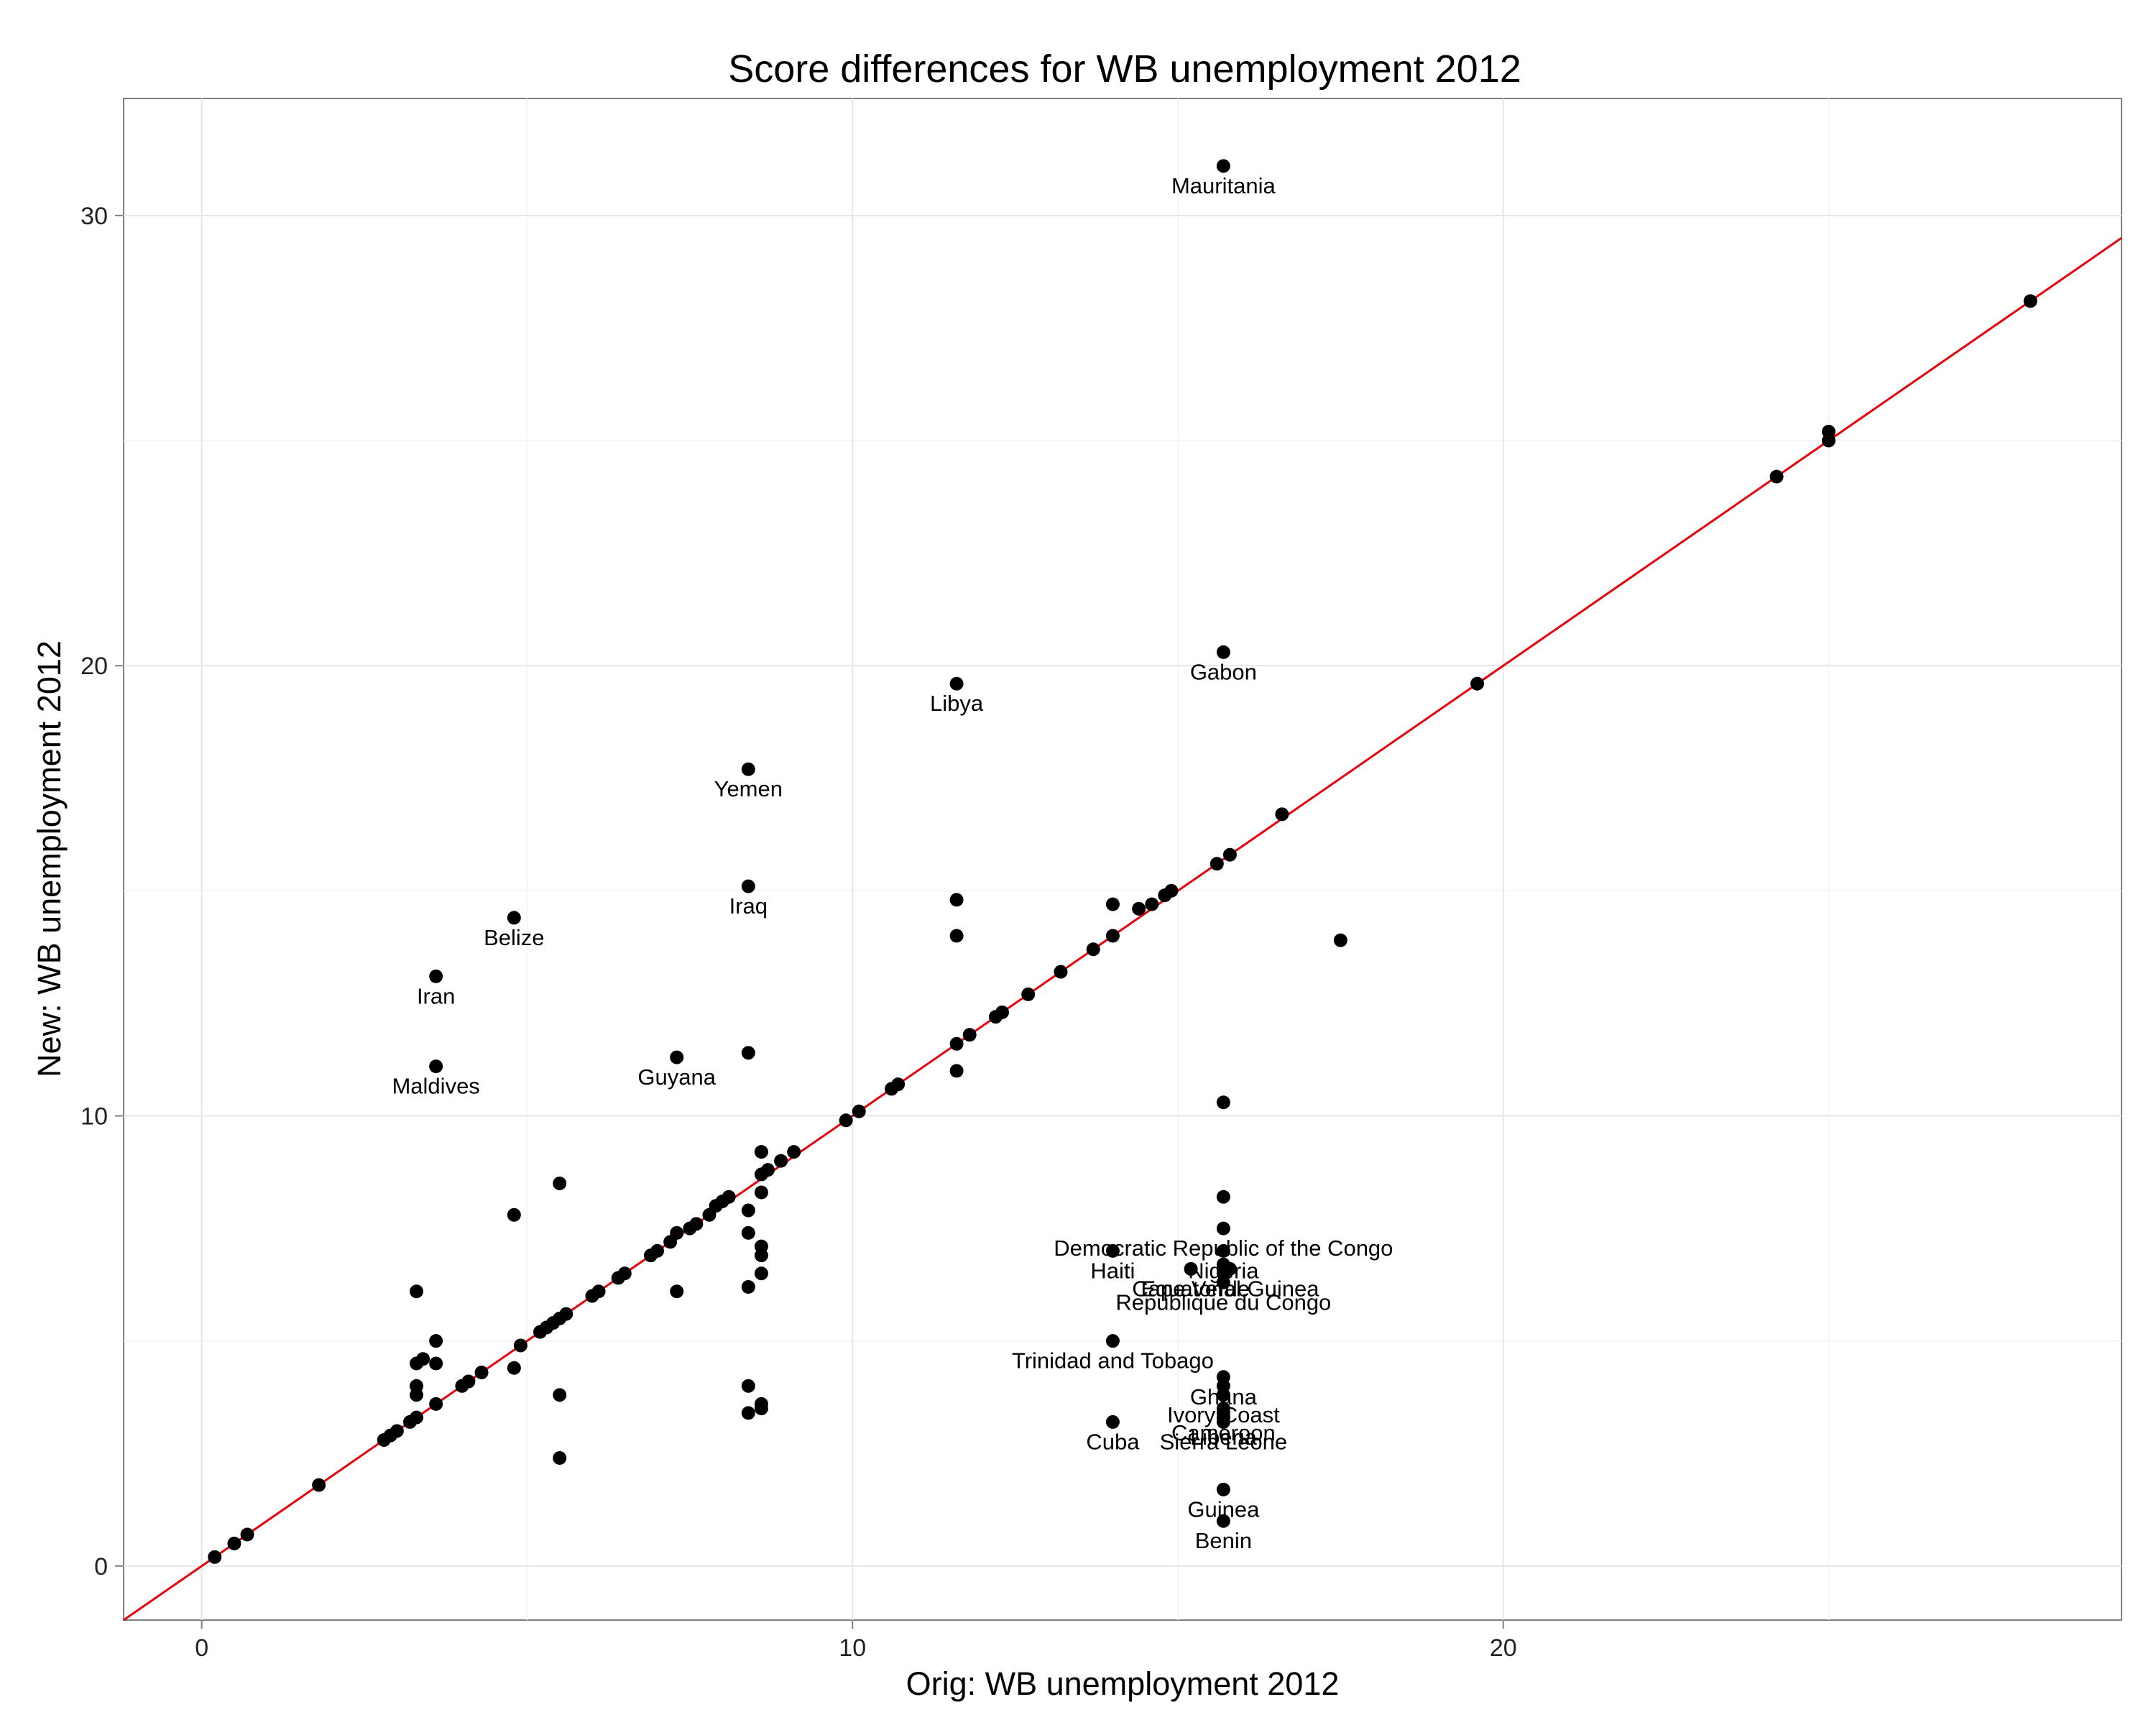  Describe the element at coordinates (748, 906) in the screenshot. I see `point-label: Iraq` at that location.